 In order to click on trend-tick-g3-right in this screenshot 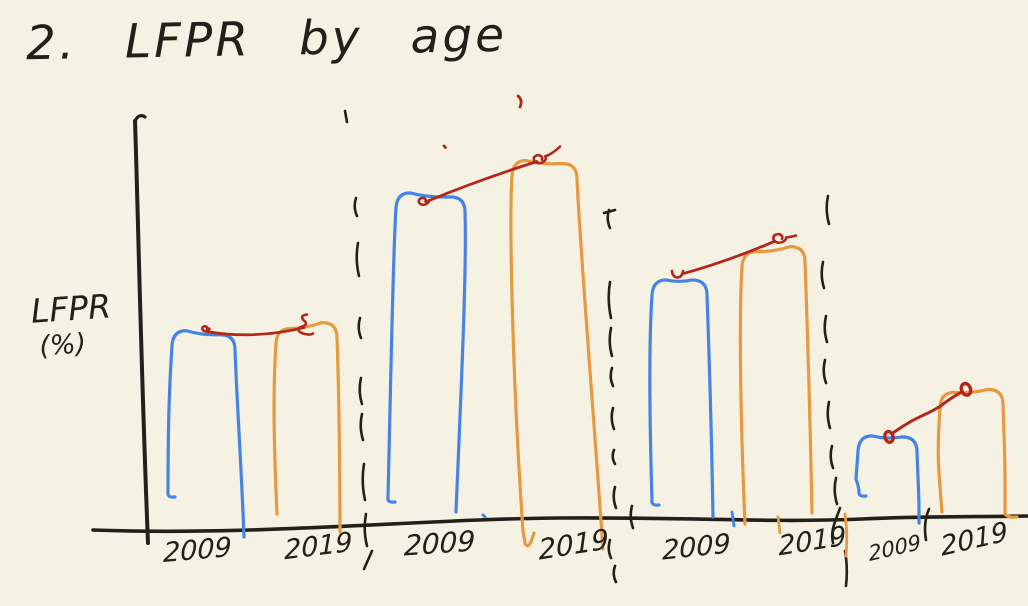, I will do `click(791, 236)`.